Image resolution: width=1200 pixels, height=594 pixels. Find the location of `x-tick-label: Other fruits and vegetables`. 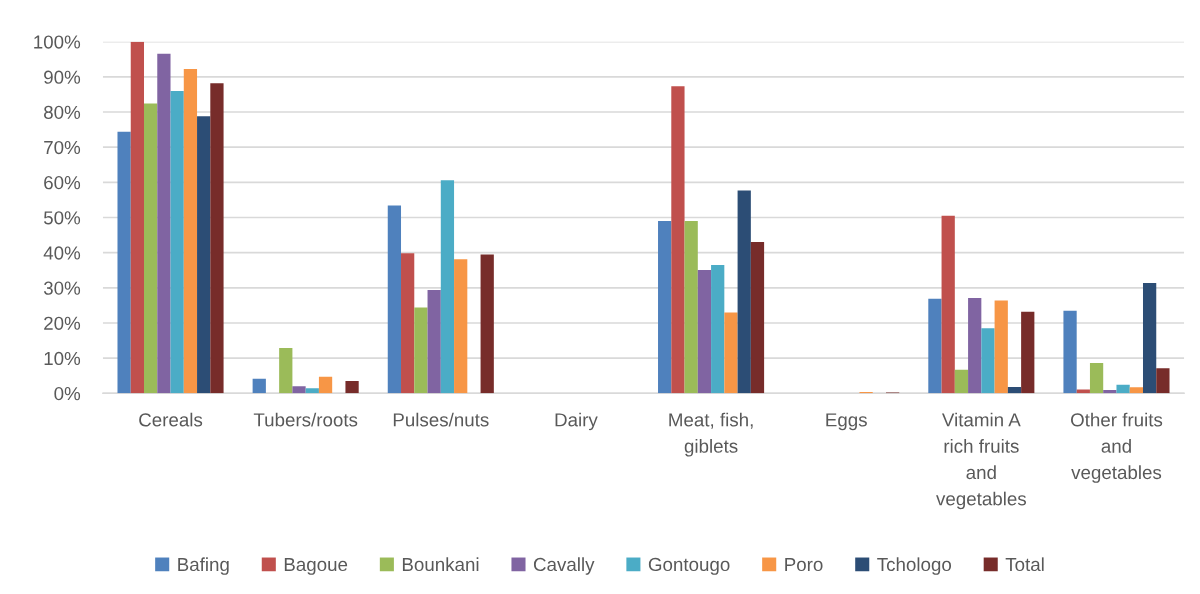

x-tick-label: Other fruits and vegetables is located at coordinates (1117, 447).